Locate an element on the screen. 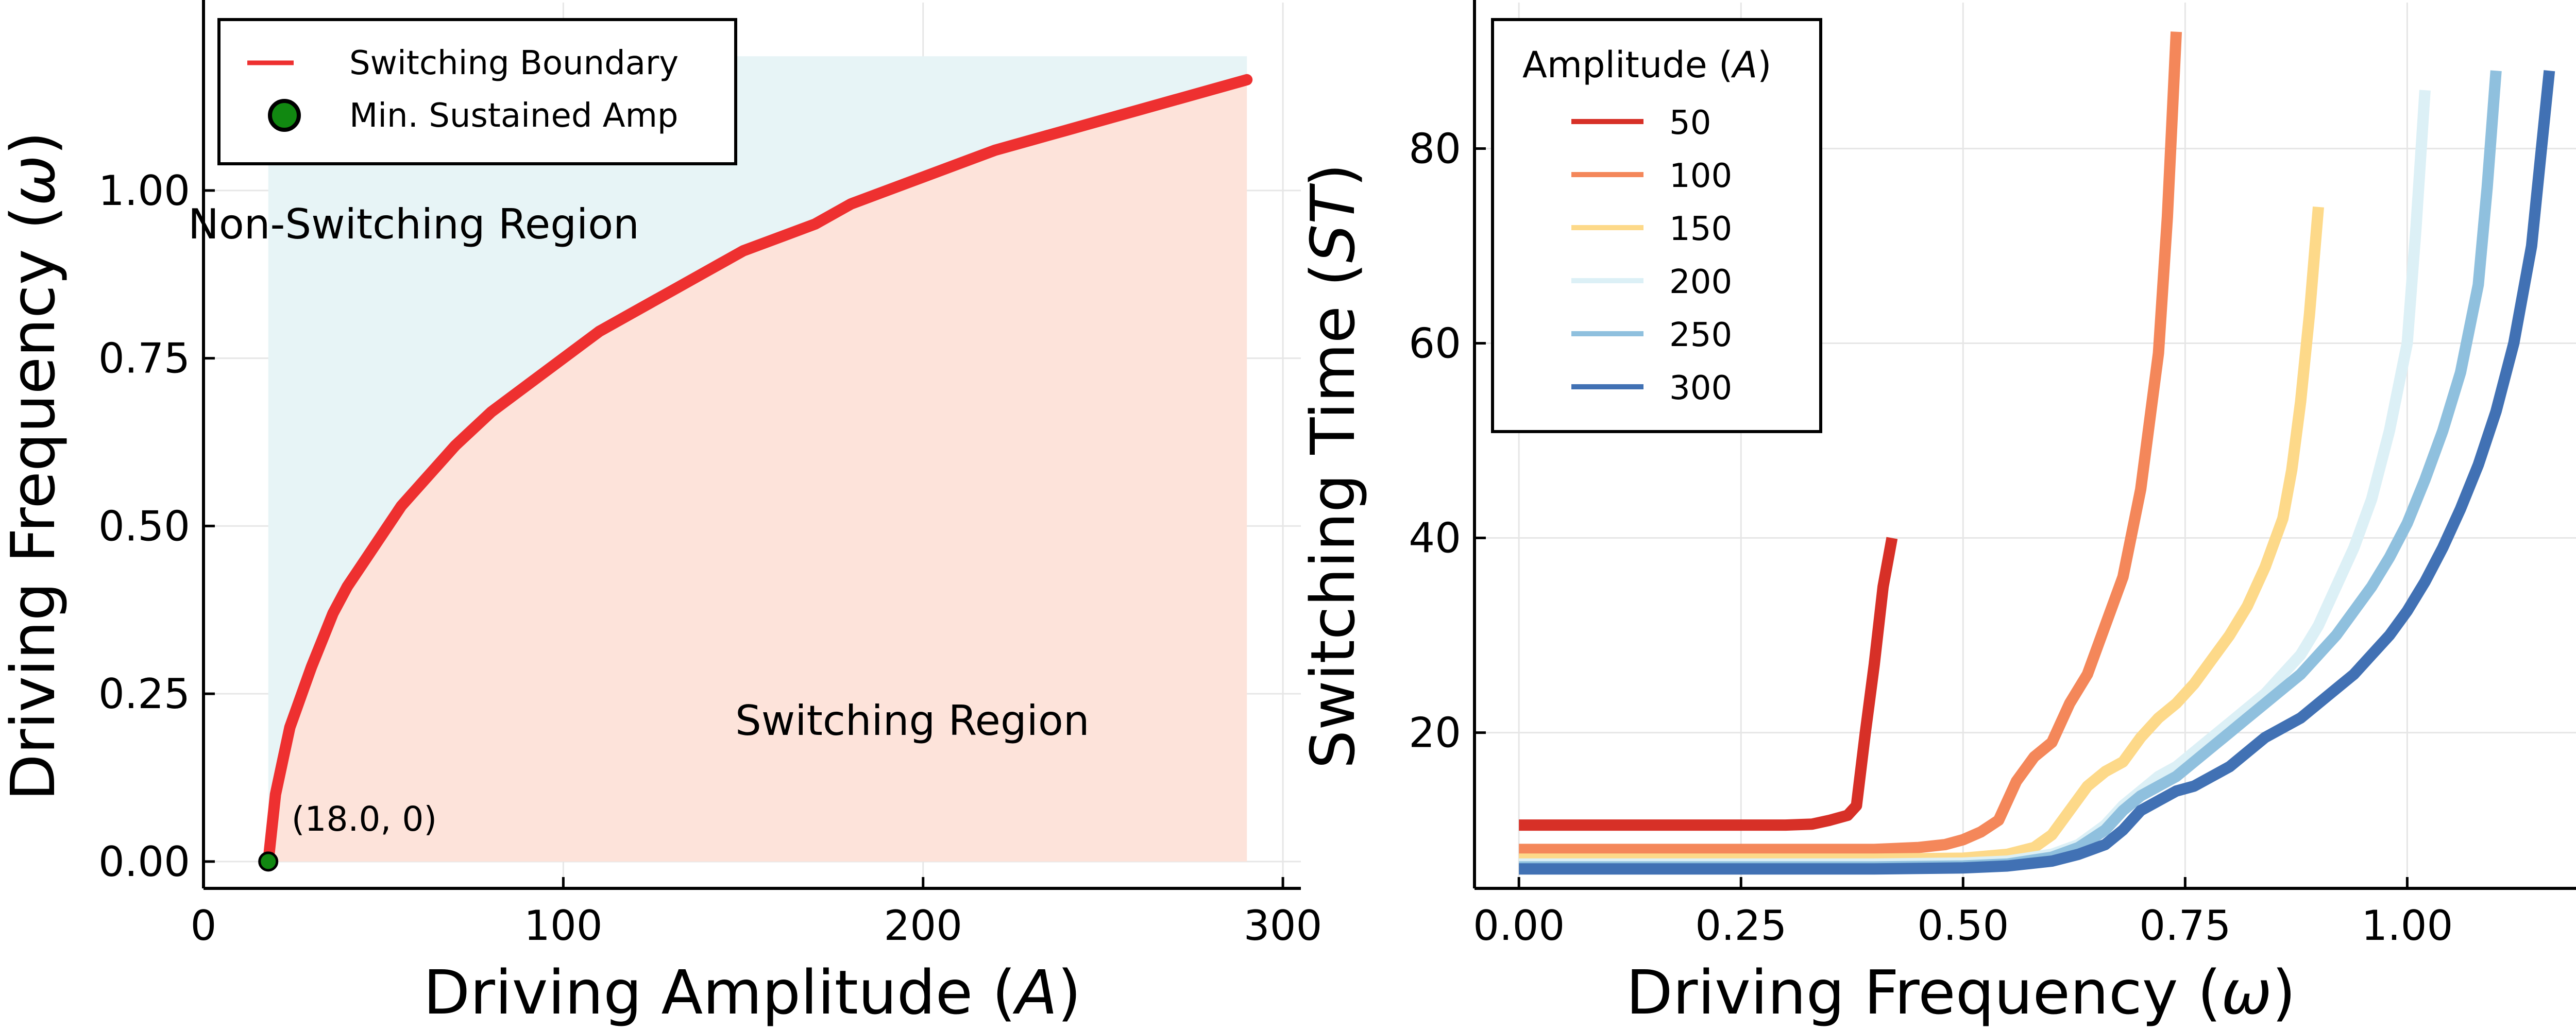 This screenshot has height=1030, width=2576. switching-time-legend: Amplitude (A) 50 100 150 200 250 300 is located at coordinates (1656, 226).